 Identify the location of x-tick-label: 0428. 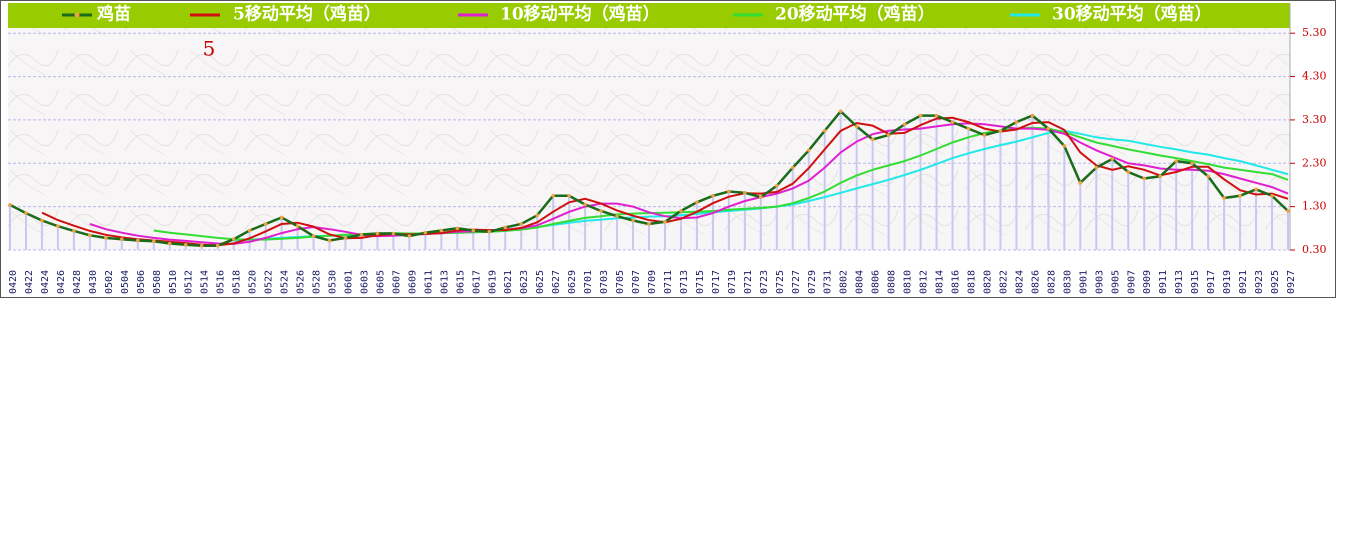
(77, 282).